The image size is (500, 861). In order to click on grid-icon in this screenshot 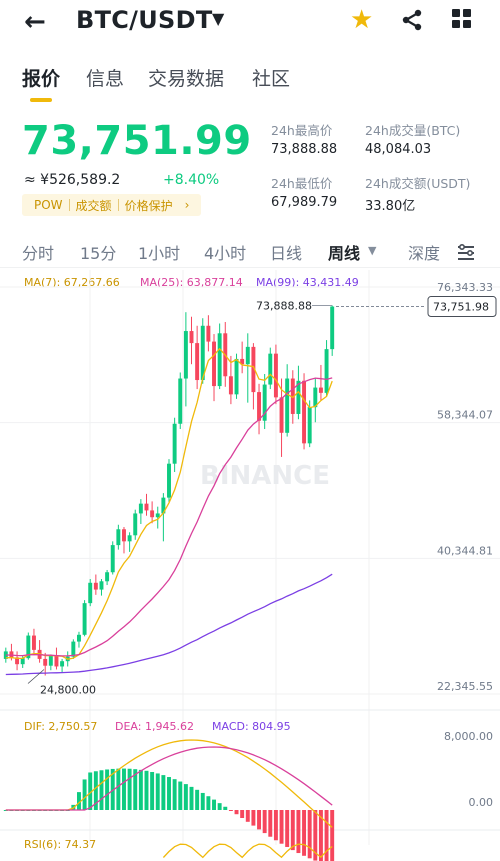, I will do `click(462, 19)`.